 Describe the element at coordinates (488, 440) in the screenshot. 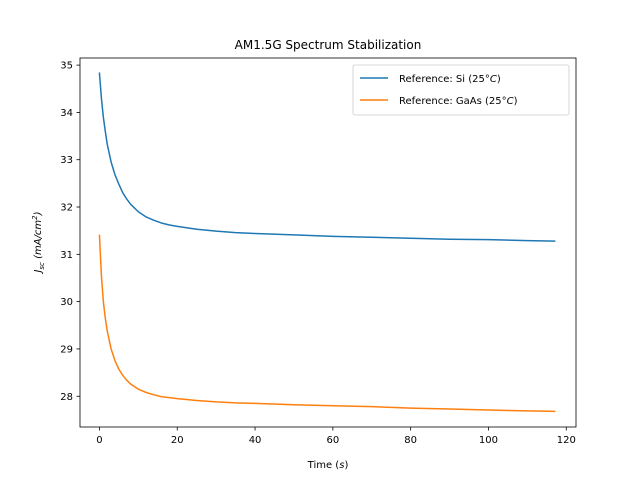

I see `x-tick-label: 100` at that location.